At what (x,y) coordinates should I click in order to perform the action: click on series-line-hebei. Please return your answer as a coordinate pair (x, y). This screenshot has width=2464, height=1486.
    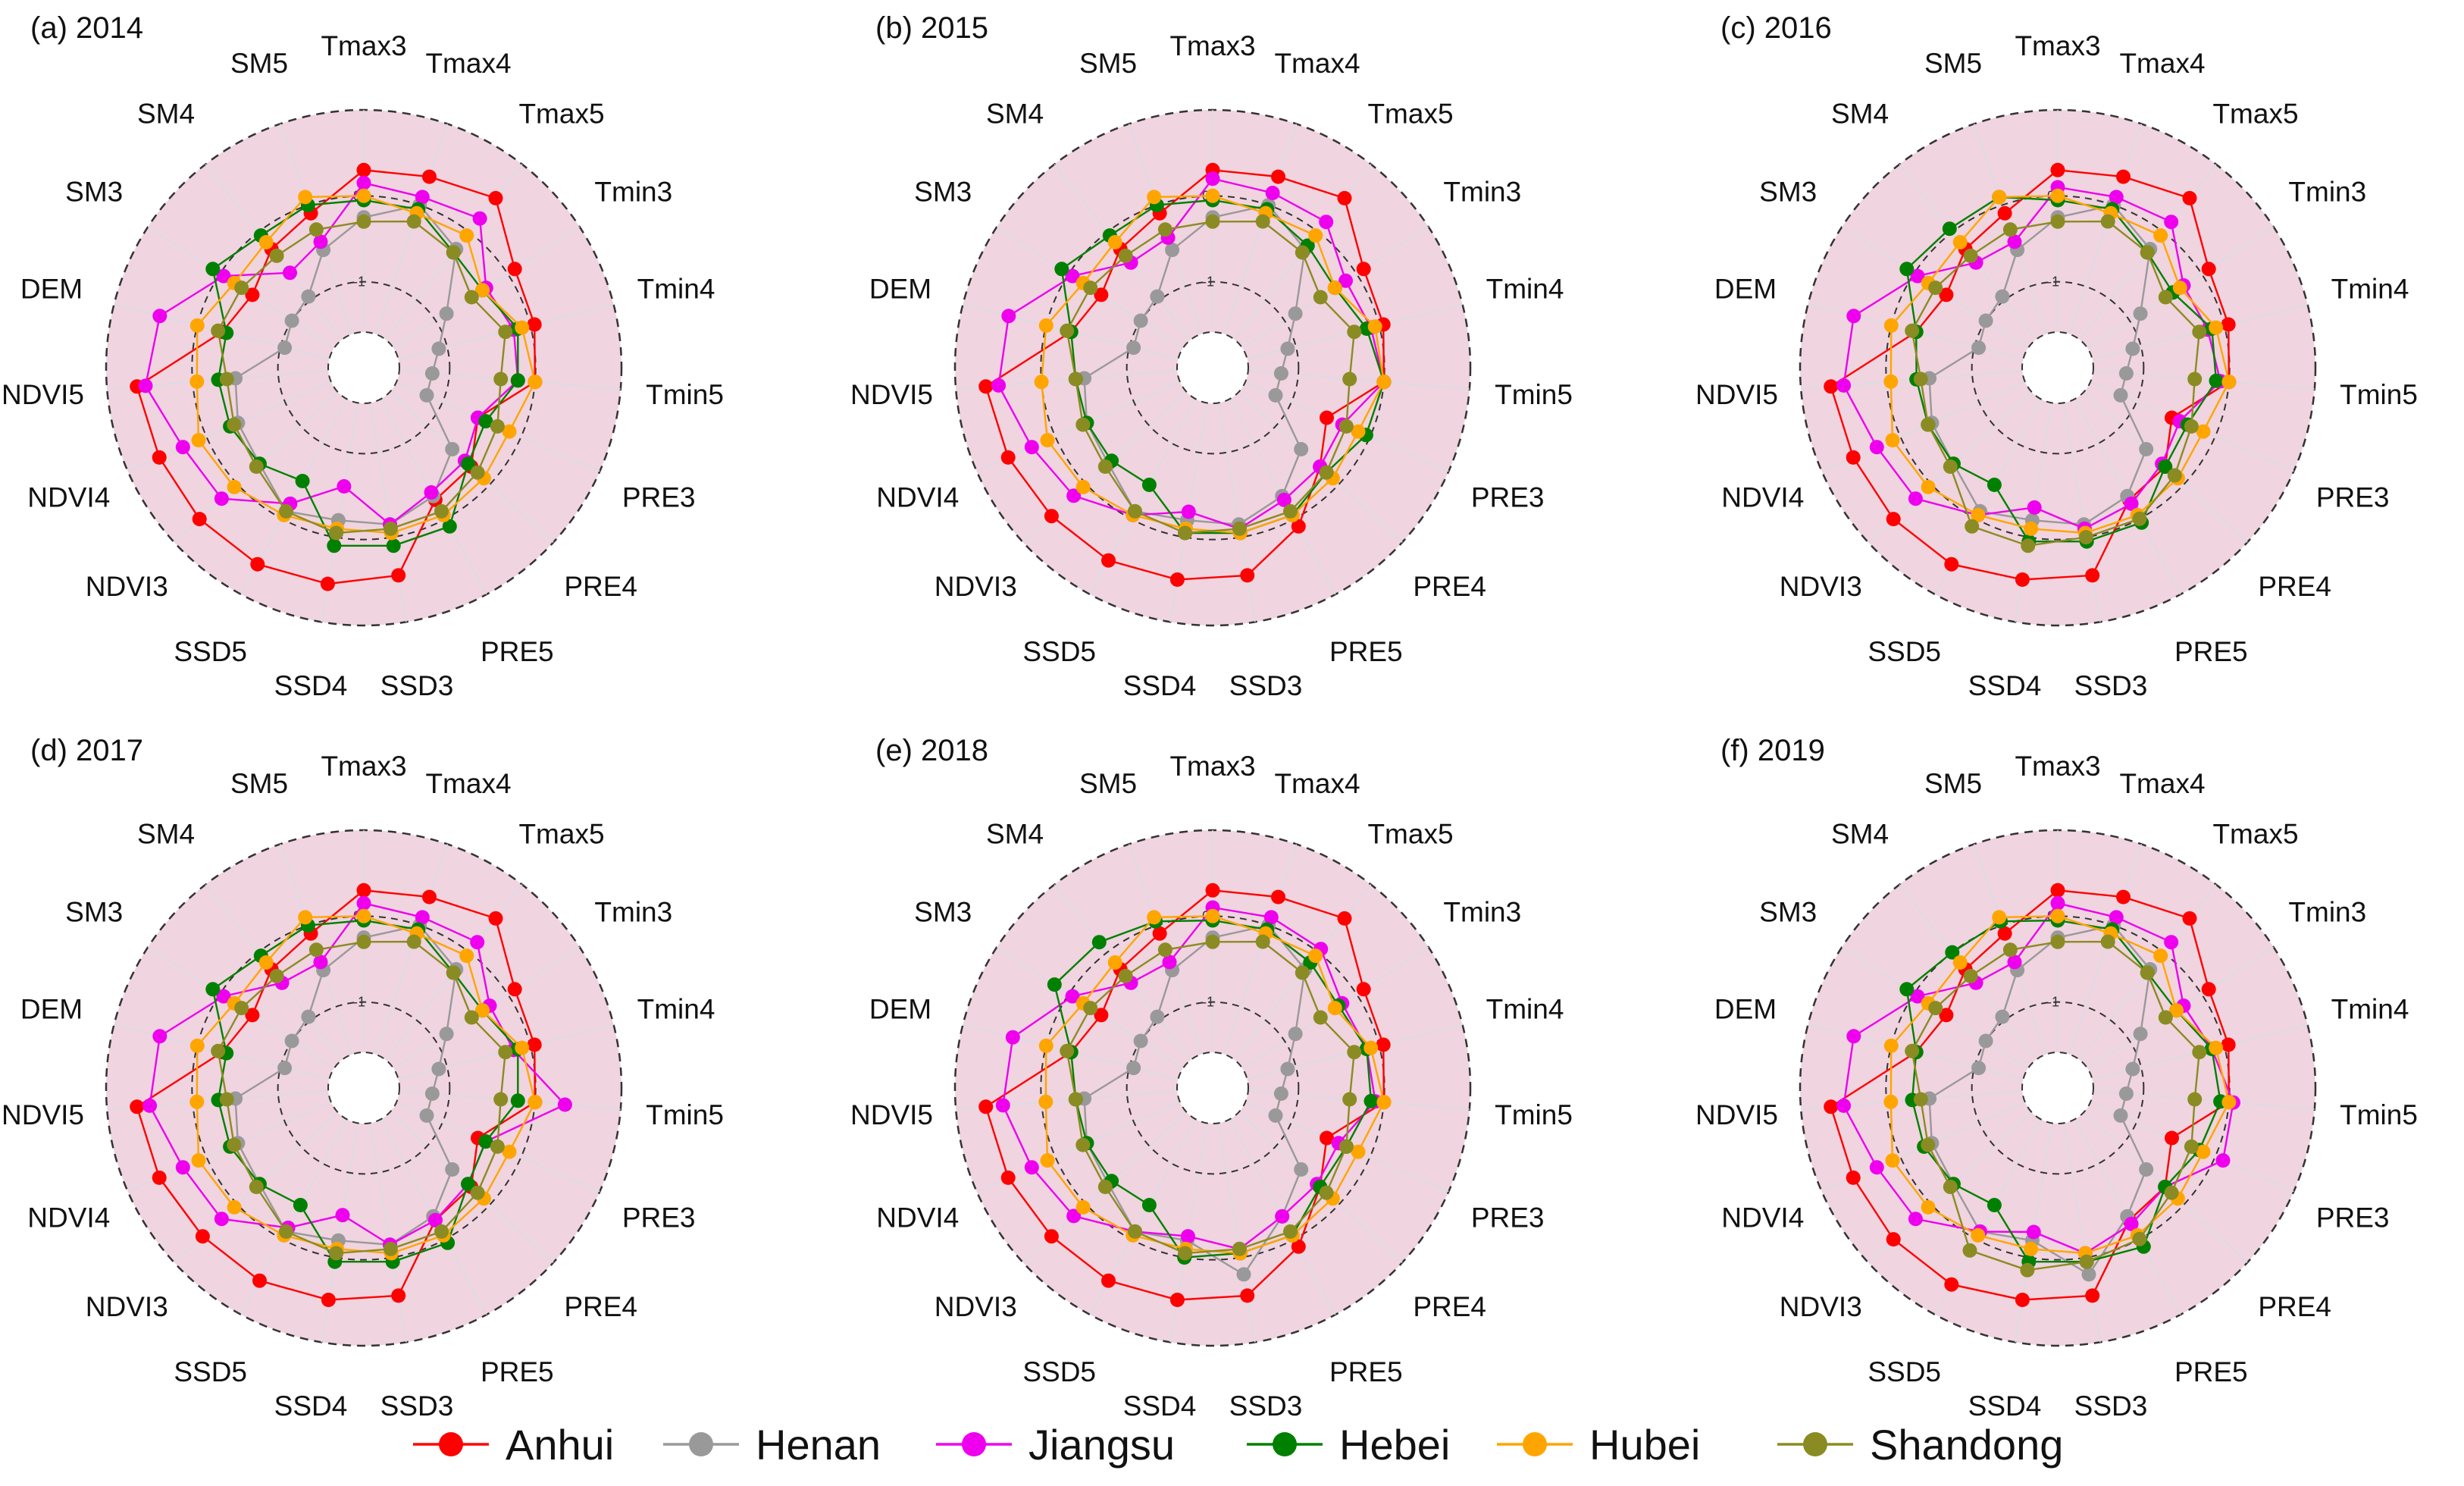
    Looking at the image, I should click on (1213, 1089).